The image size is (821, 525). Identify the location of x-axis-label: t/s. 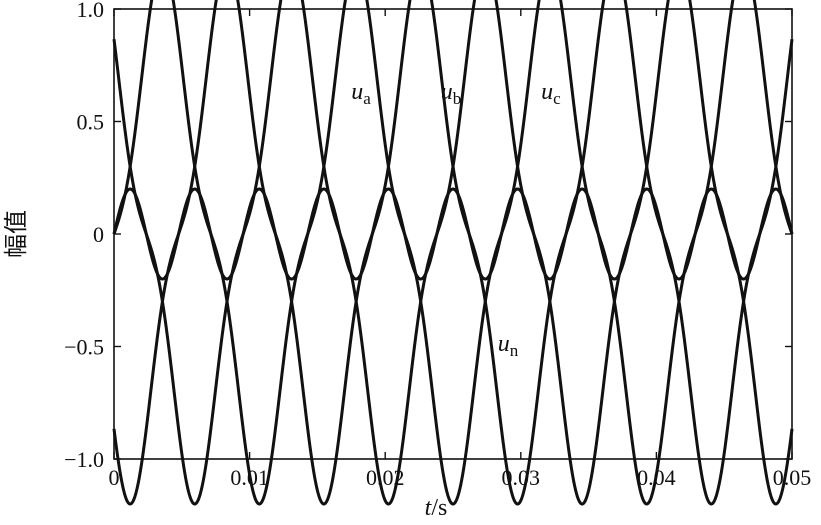
(436, 507).